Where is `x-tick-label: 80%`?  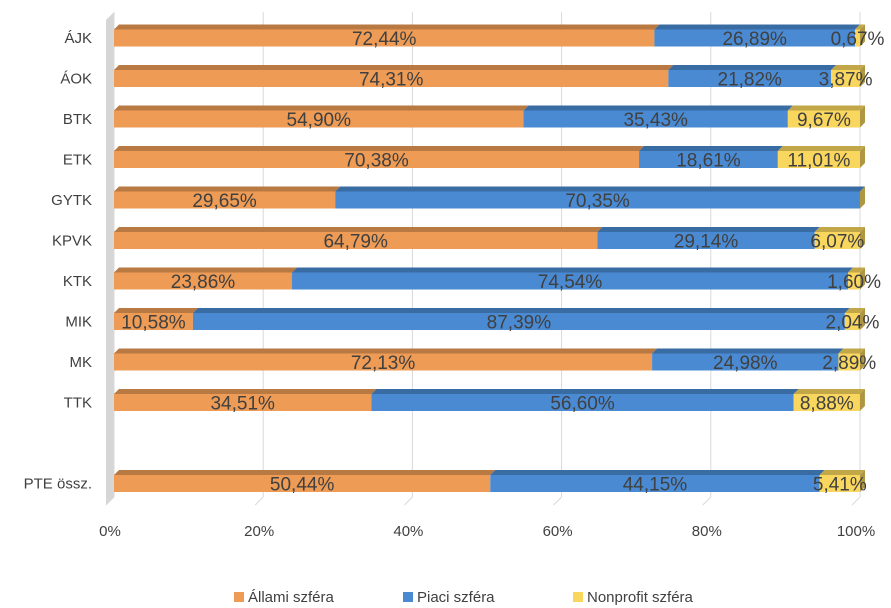 x-tick-label: 80% is located at coordinates (707, 531).